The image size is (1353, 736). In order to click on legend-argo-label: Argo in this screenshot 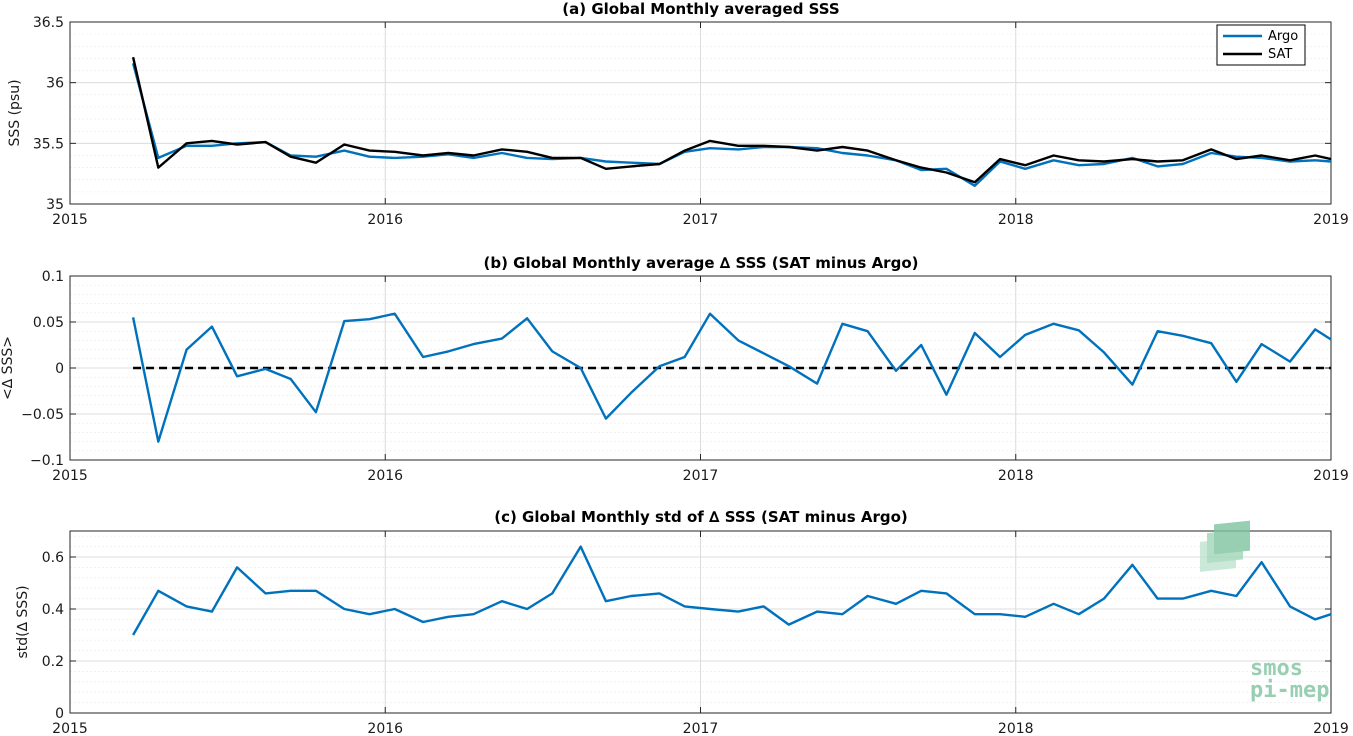, I will do `click(1283, 36)`.